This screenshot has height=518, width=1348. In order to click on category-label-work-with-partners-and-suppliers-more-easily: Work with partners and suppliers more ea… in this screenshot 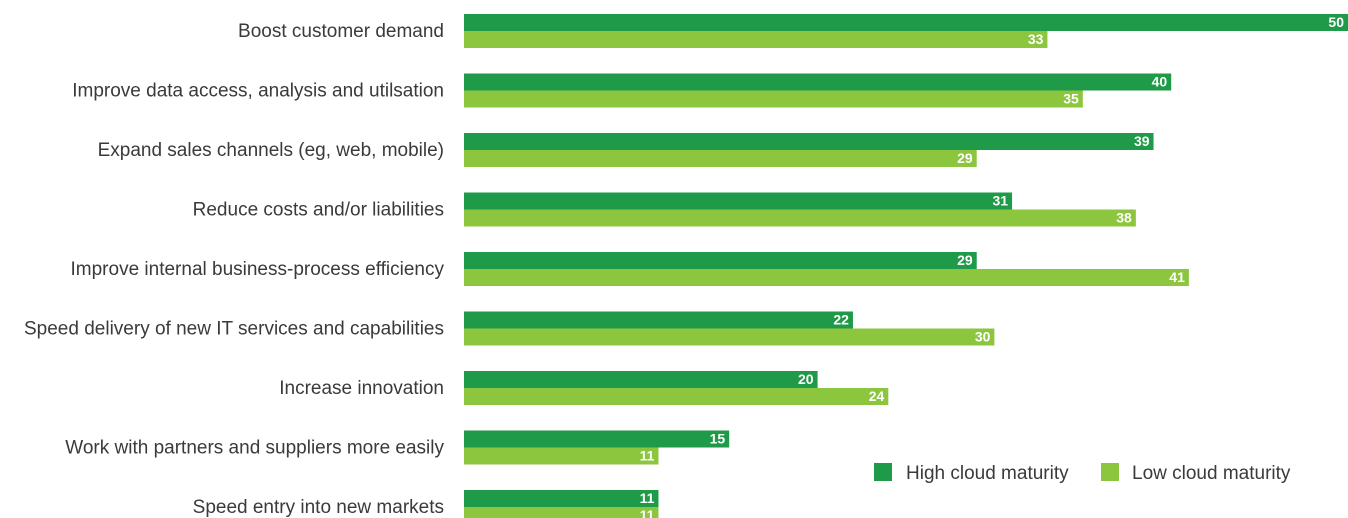, I will do `click(254, 448)`.